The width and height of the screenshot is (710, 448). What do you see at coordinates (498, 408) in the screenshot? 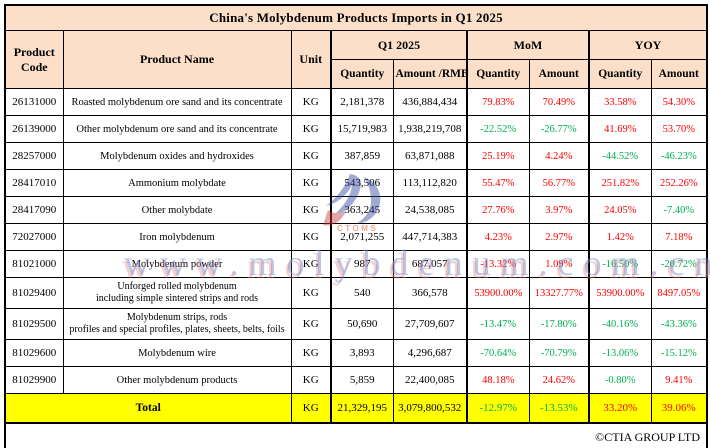
I see `total-mom-quantity-pct: -12.97%` at bounding box center [498, 408].